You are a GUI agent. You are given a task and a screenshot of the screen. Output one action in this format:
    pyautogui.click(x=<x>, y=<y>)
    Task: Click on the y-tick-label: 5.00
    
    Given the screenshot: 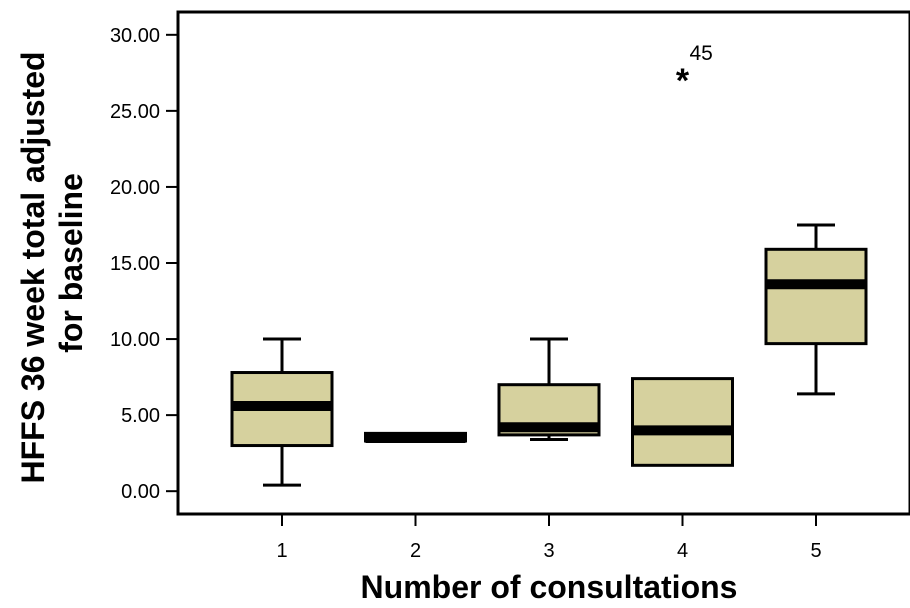 What is the action you would take?
    pyautogui.click(x=140, y=416)
    